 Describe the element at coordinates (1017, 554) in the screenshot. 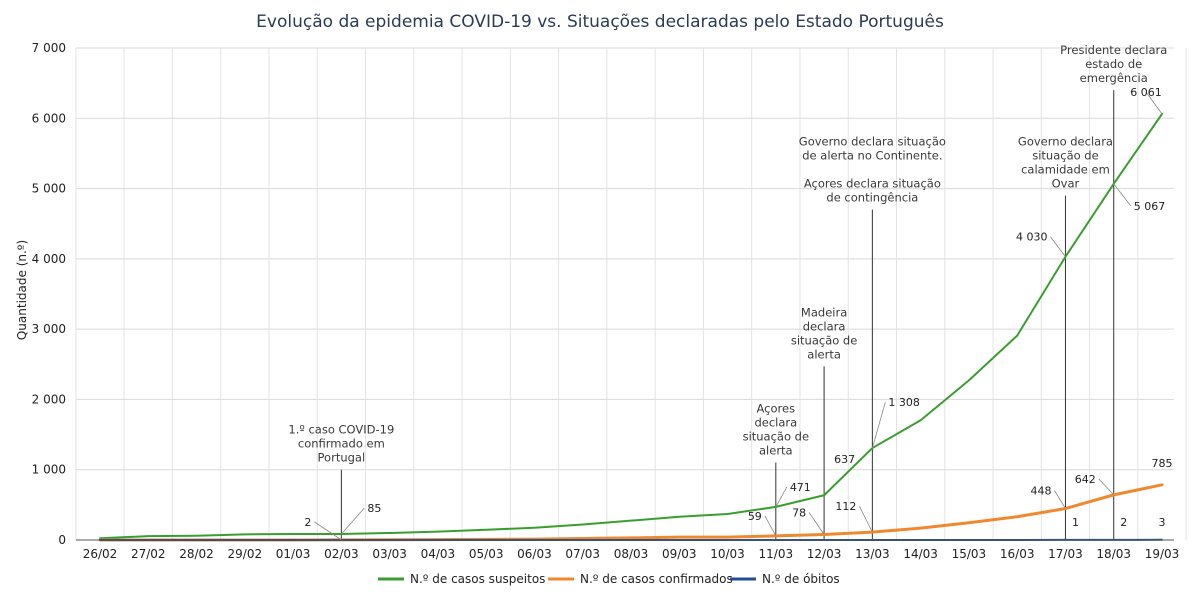

I see `x-tick-label: 16/03` at that location.